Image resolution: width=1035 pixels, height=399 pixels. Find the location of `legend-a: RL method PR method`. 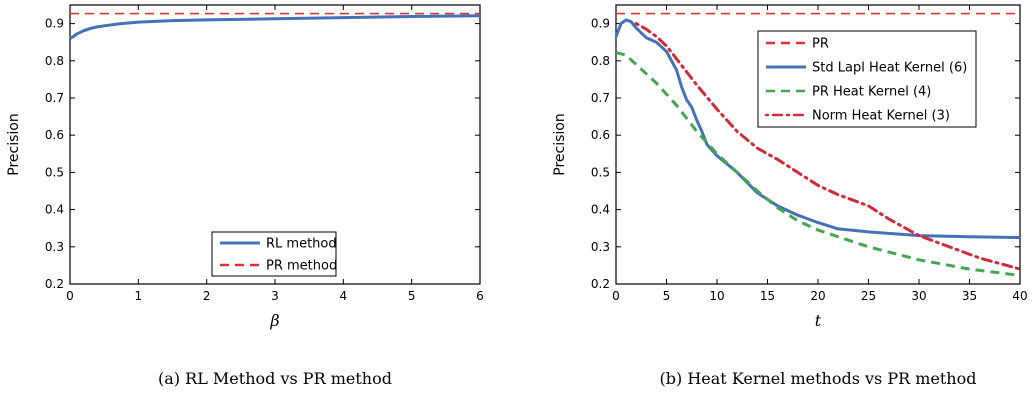

legend-a: RL method PR method is located at coordinates (274, 254).